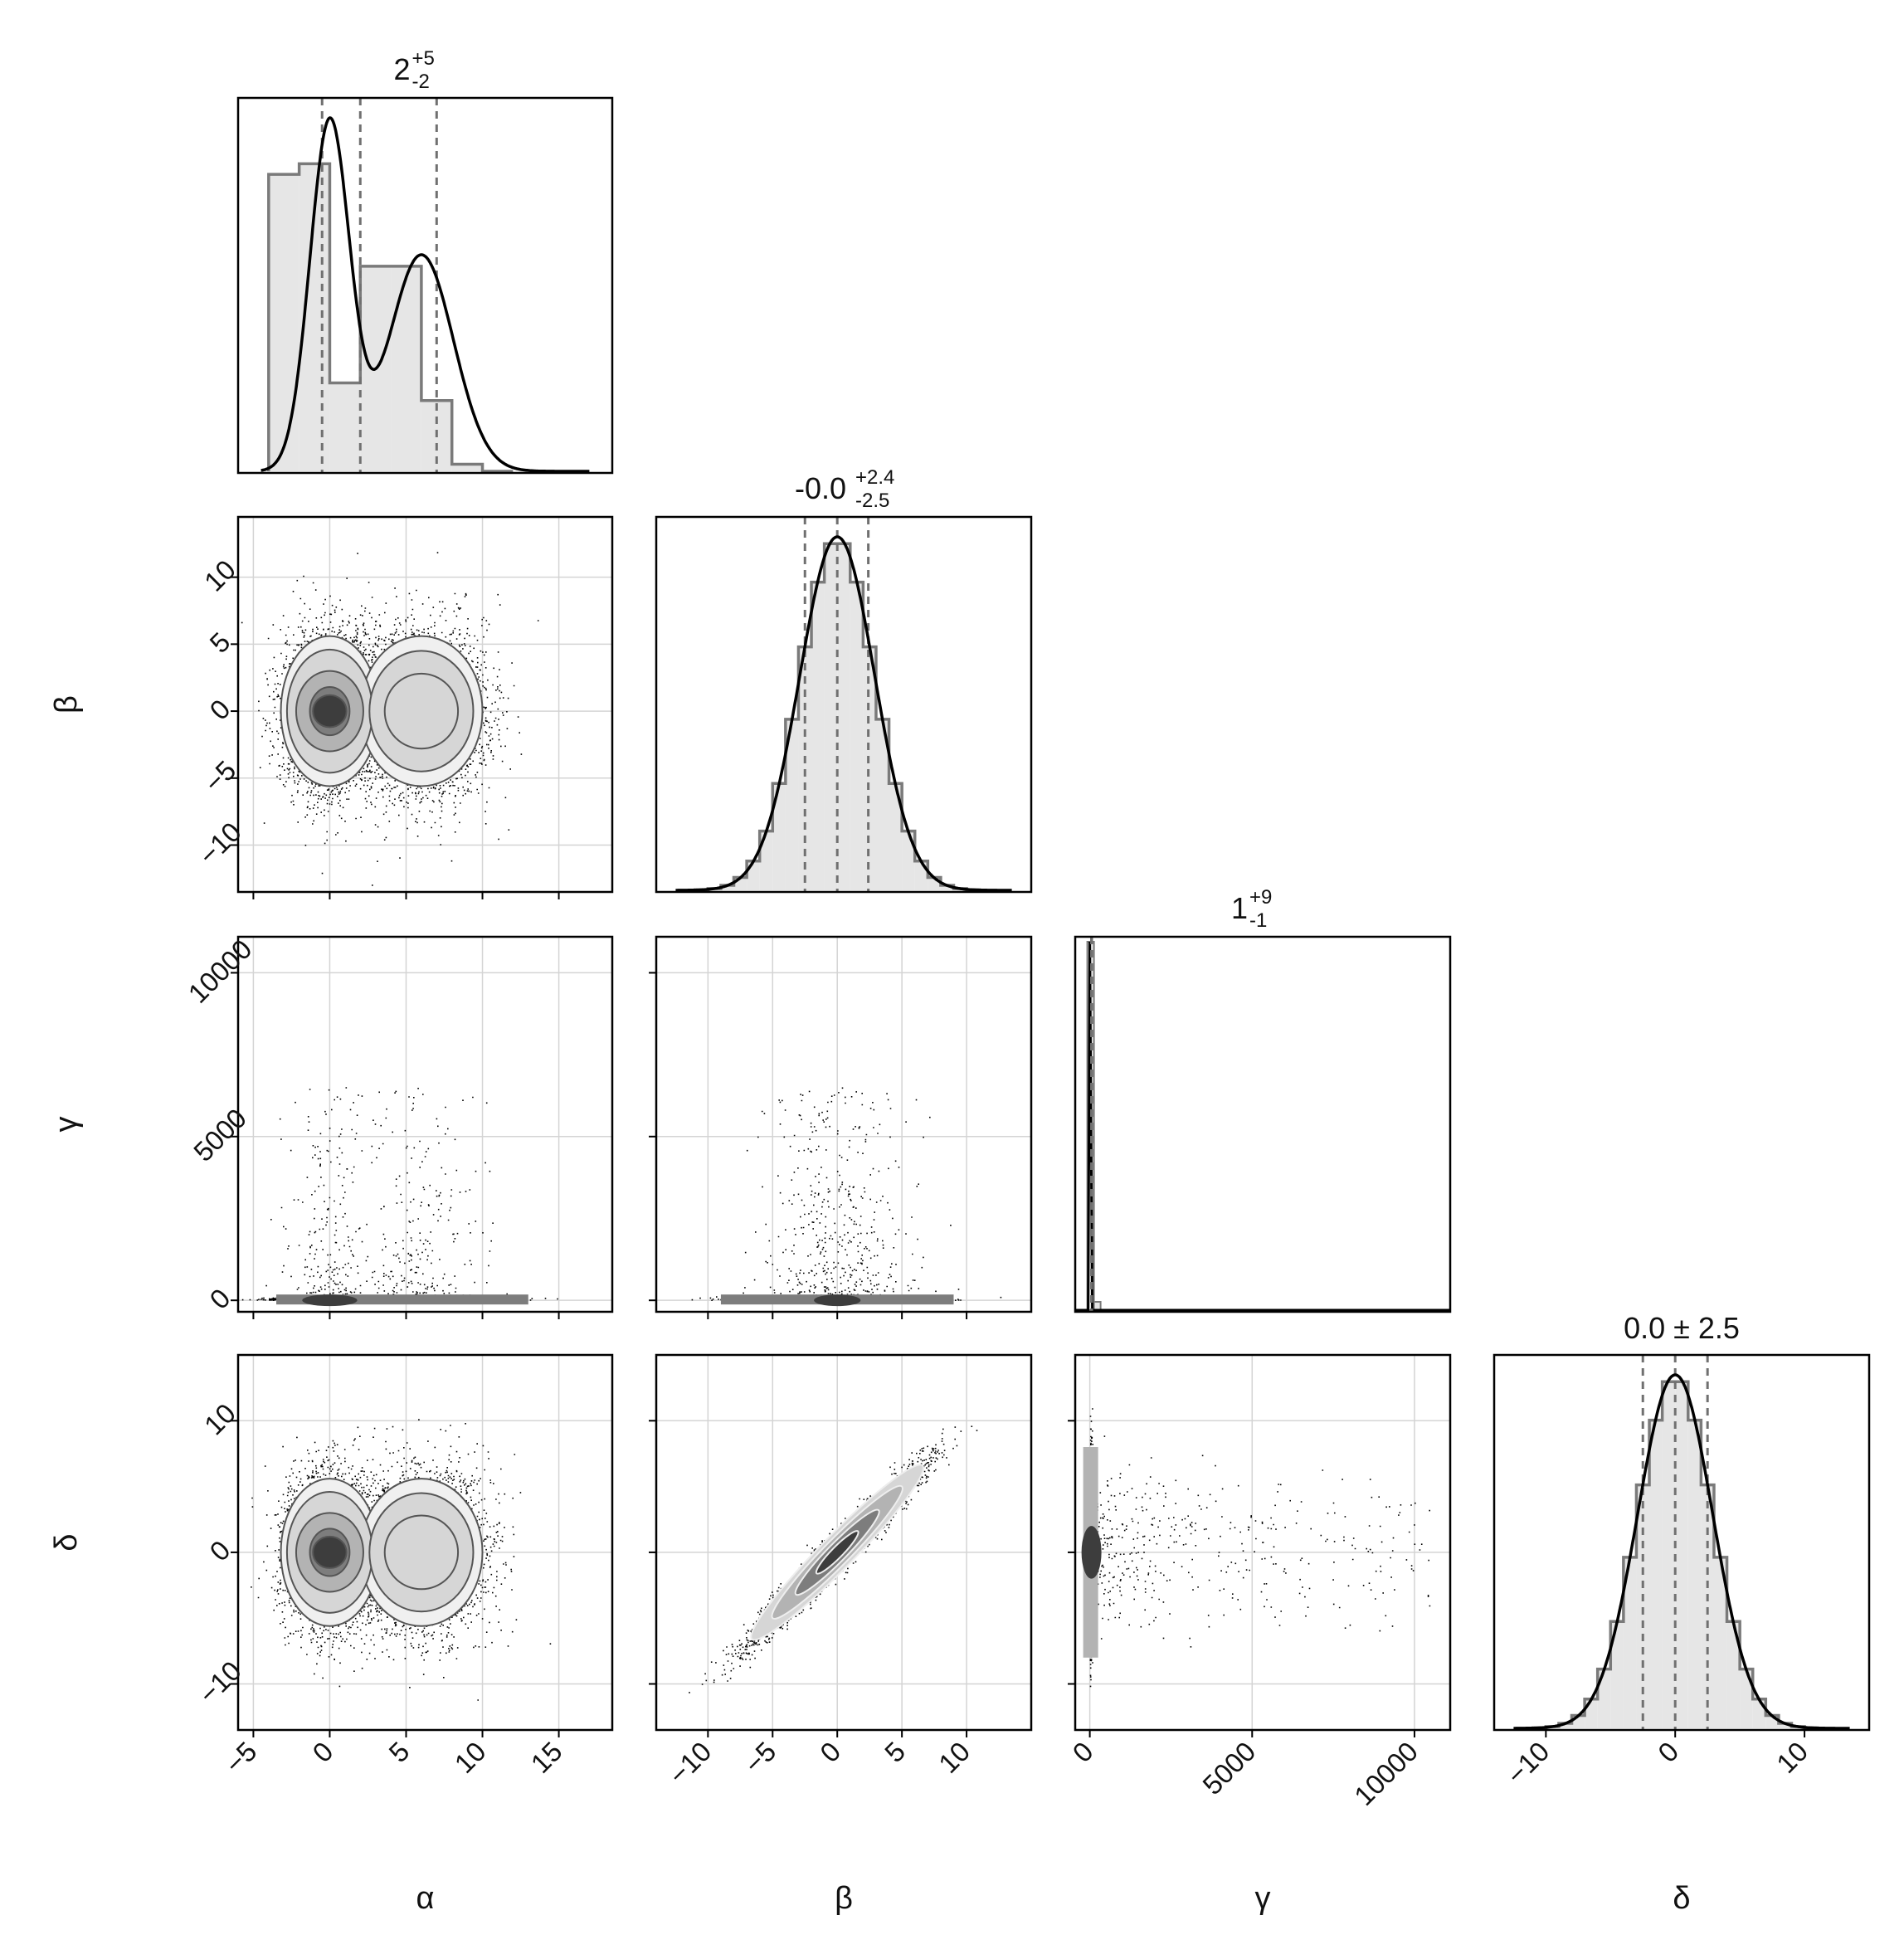 This screenshot has height=1954, width=1904. Describe the element at coordinates (1228, 1769) in the screenshot. I see `x-tick-label: 5000` at that location.